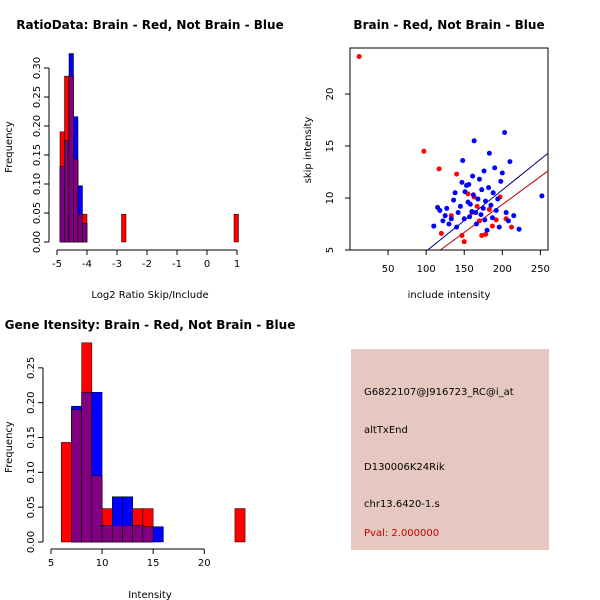  Describe the element at coordinates (118, 463) in the screenshot. I see `intensity-histogram-axes: 5 10 15 20 0.00 0.05 0.10 0.15 0.20 0.25` at that location.